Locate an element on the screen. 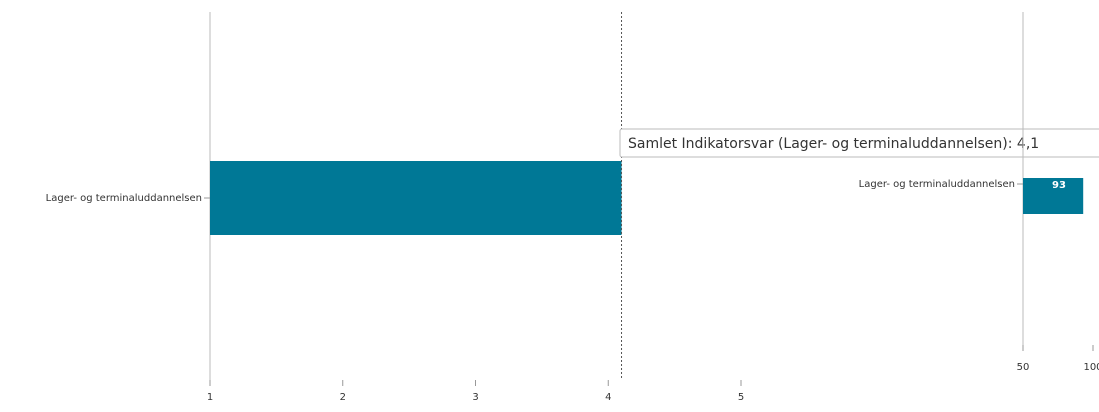 The height and width of the screenshot is (412, 1099). x-tick-label: 100 is located at coordinates (1091, 367).